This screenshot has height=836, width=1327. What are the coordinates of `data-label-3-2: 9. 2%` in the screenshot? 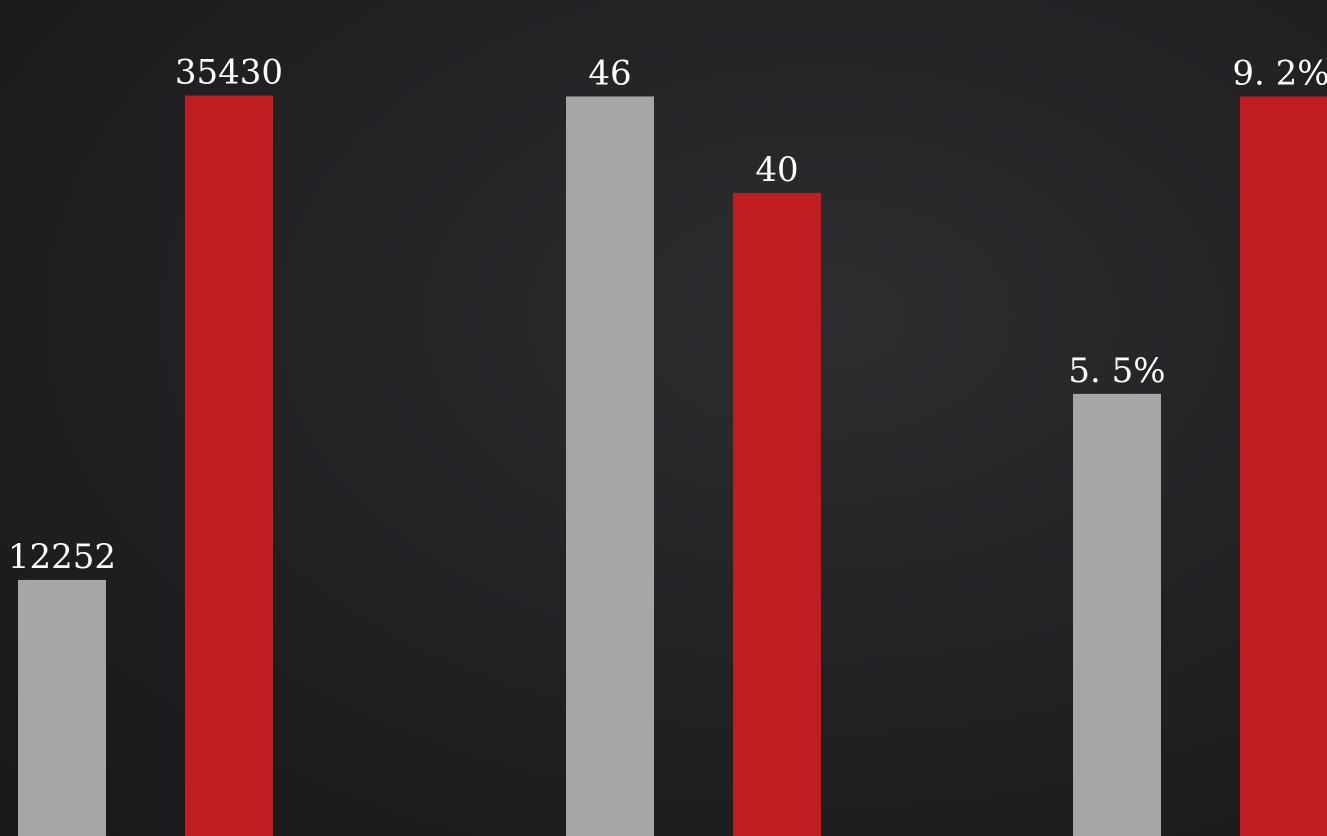 It's located at (1279, 73).